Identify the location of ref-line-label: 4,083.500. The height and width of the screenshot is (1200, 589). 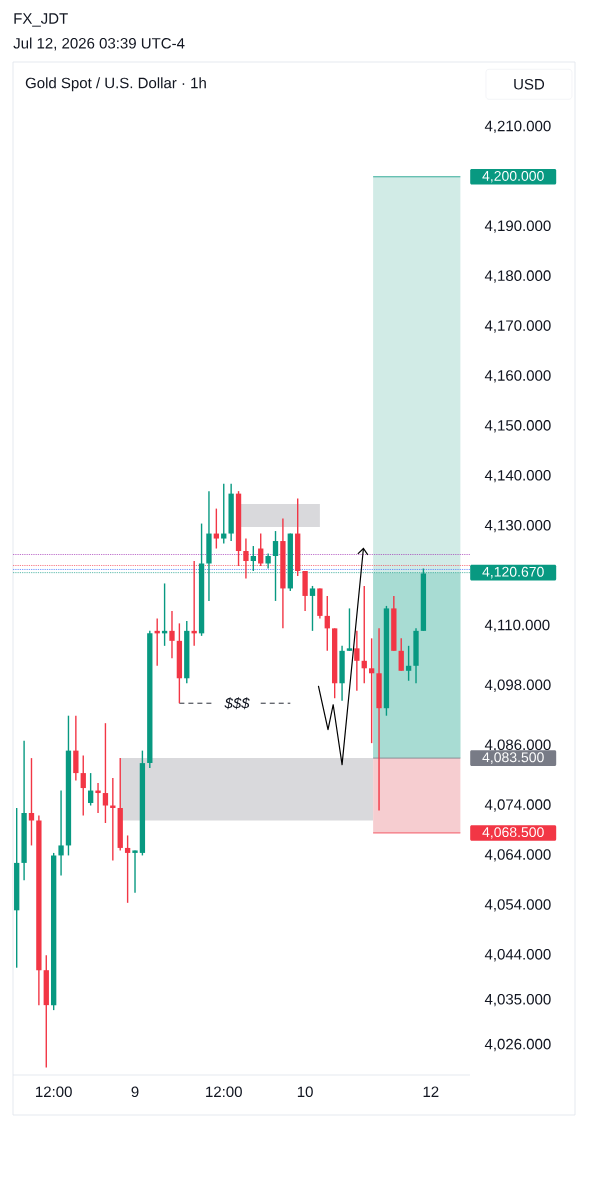
(513, 758).